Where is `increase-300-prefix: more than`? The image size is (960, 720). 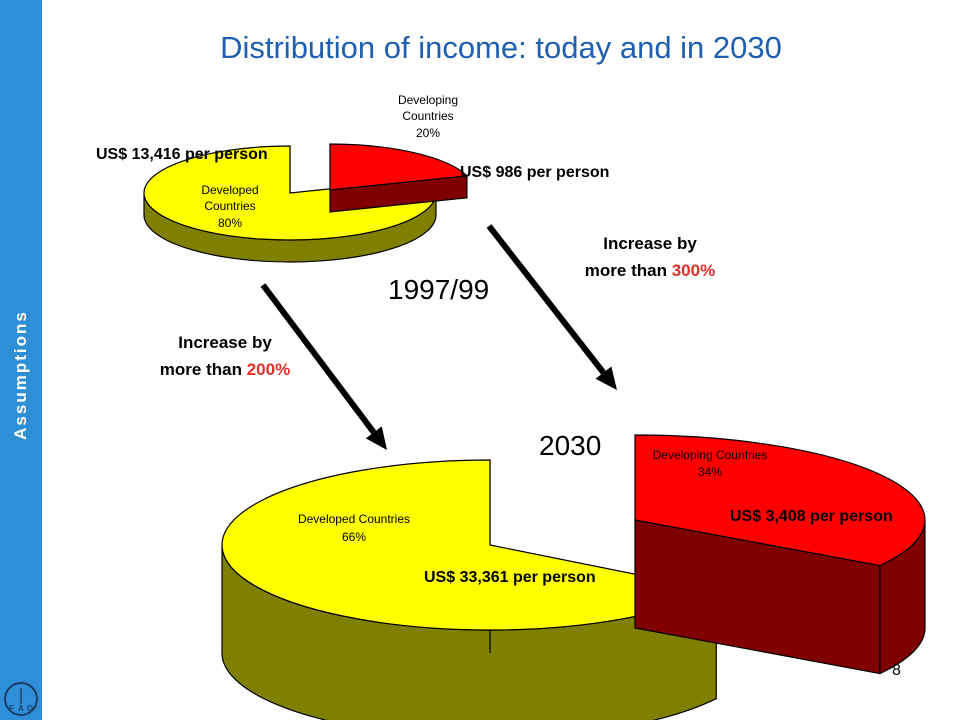
increase-300-prefix: more than is located at coordinates (628, 270).